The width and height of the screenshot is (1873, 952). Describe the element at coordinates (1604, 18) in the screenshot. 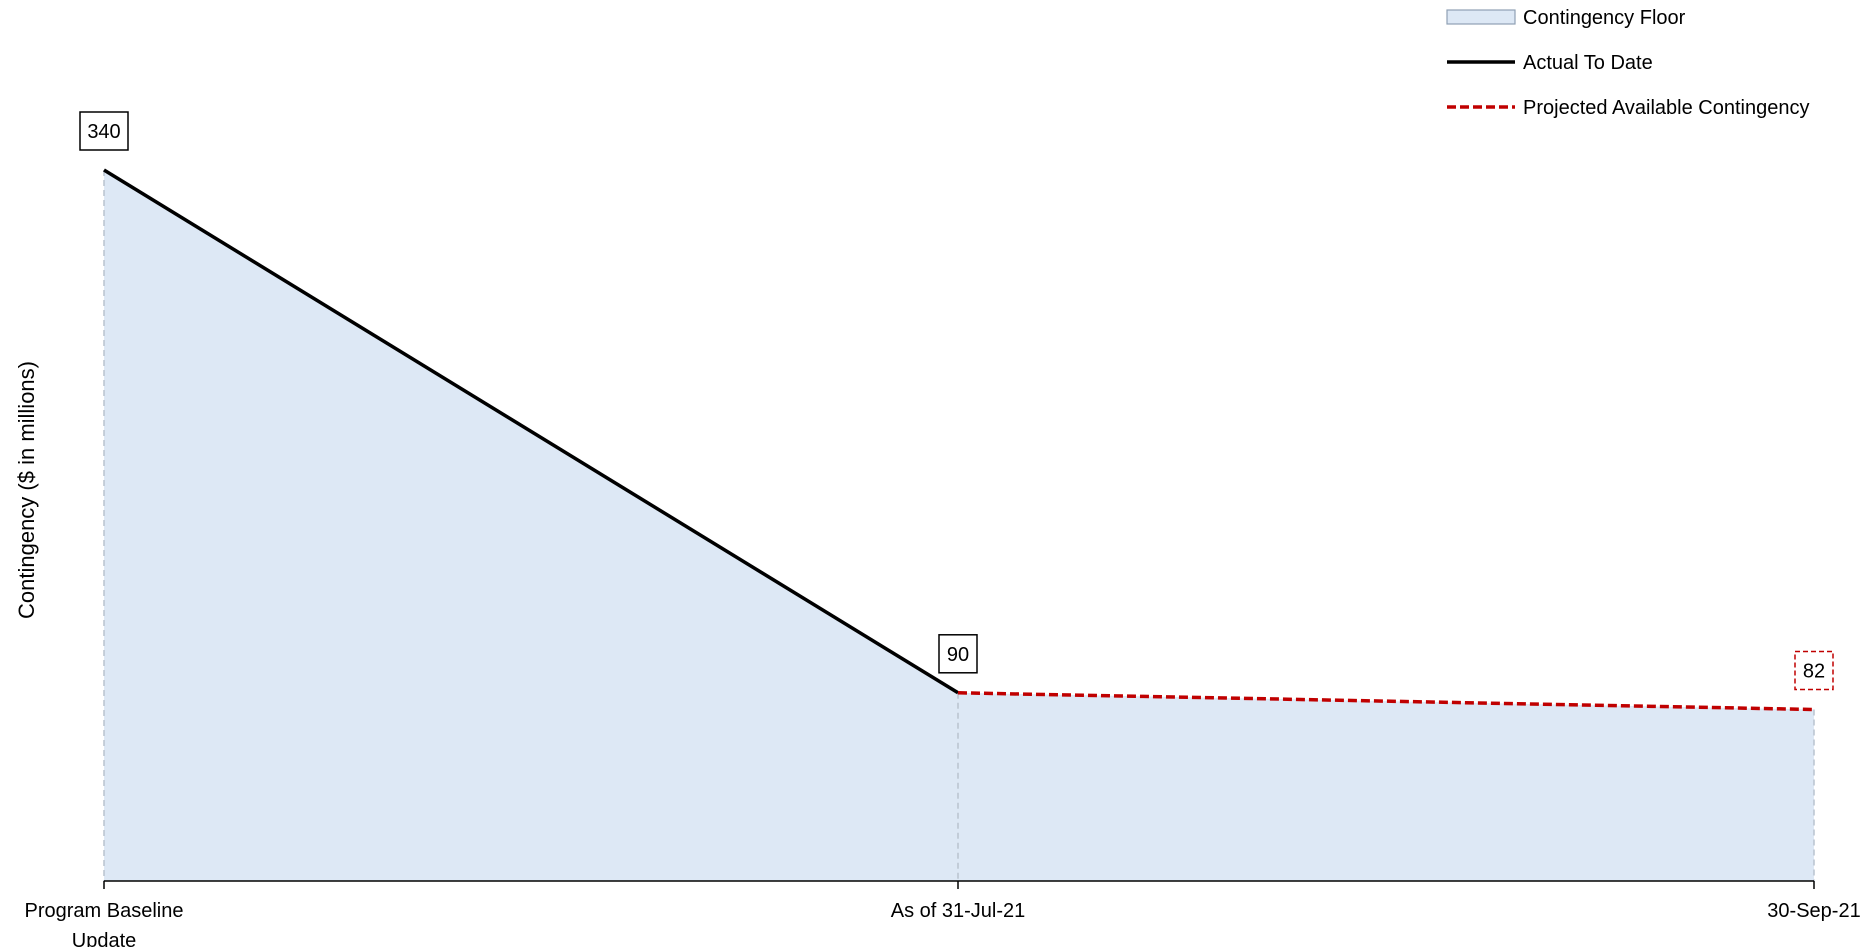

I see `legend-label-0: Contingency Floor` at that location.